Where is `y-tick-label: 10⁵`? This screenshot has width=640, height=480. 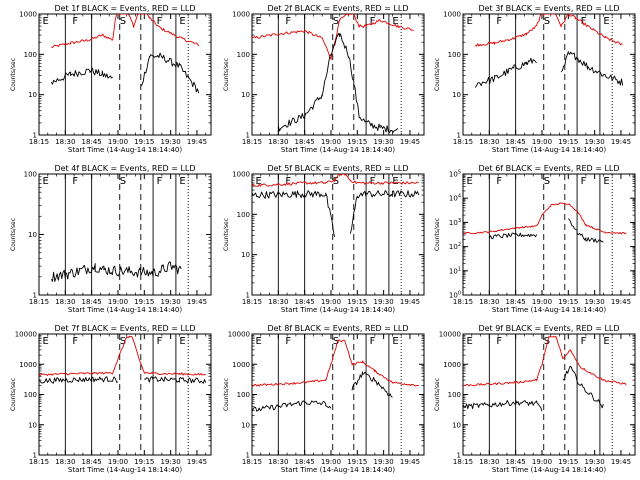 y-tick-label: 10⁵ is located at coordinates (455, 174).